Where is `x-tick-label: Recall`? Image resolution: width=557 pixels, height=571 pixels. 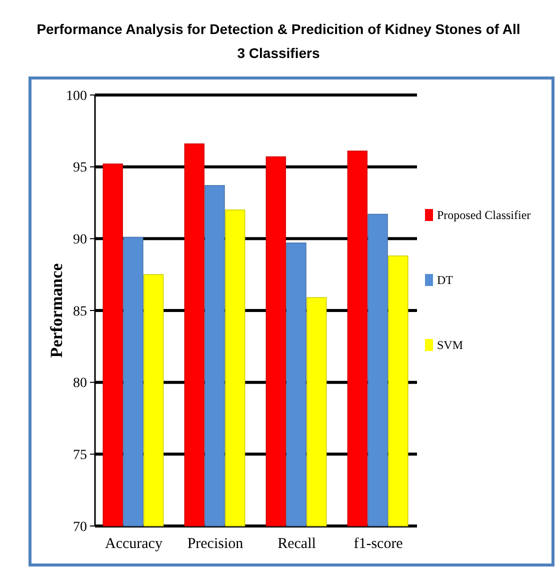 x-tick-label: Recall is located at coordinates (297, 544).